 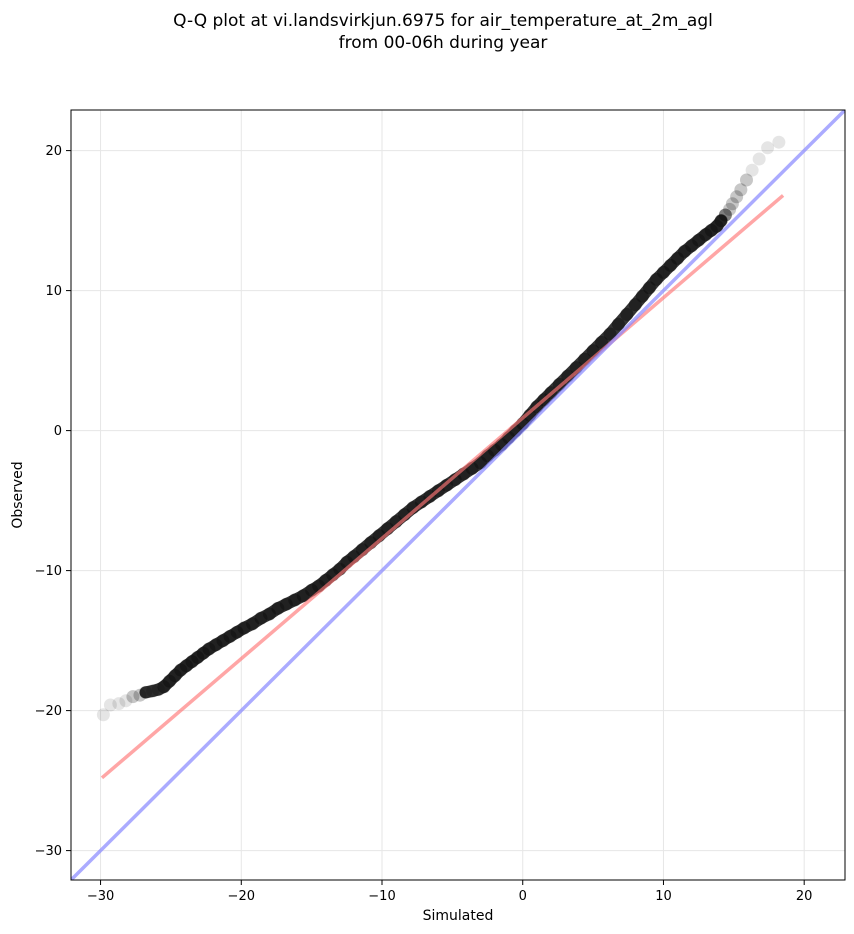 I want to click on y-axis-label: Observed, so click(x=18, y=494).